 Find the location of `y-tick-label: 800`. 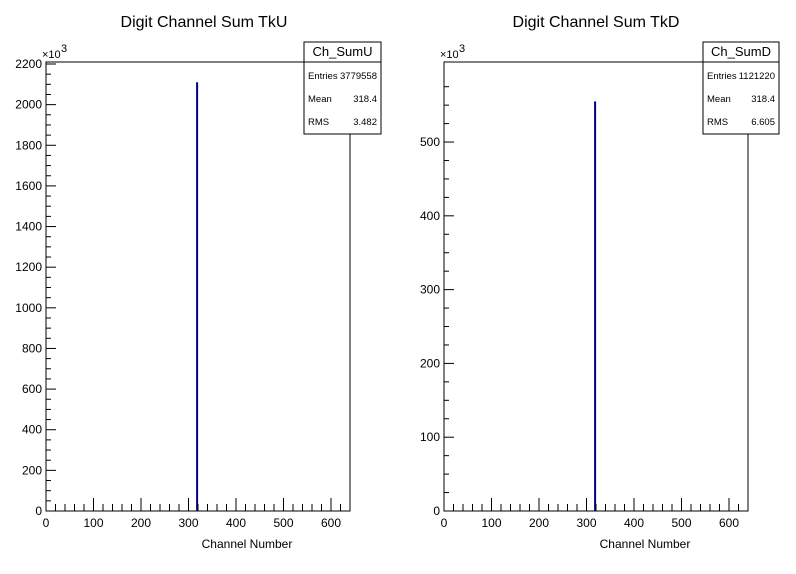

y-tick-label: 800 is located at coordinates (32, 348).